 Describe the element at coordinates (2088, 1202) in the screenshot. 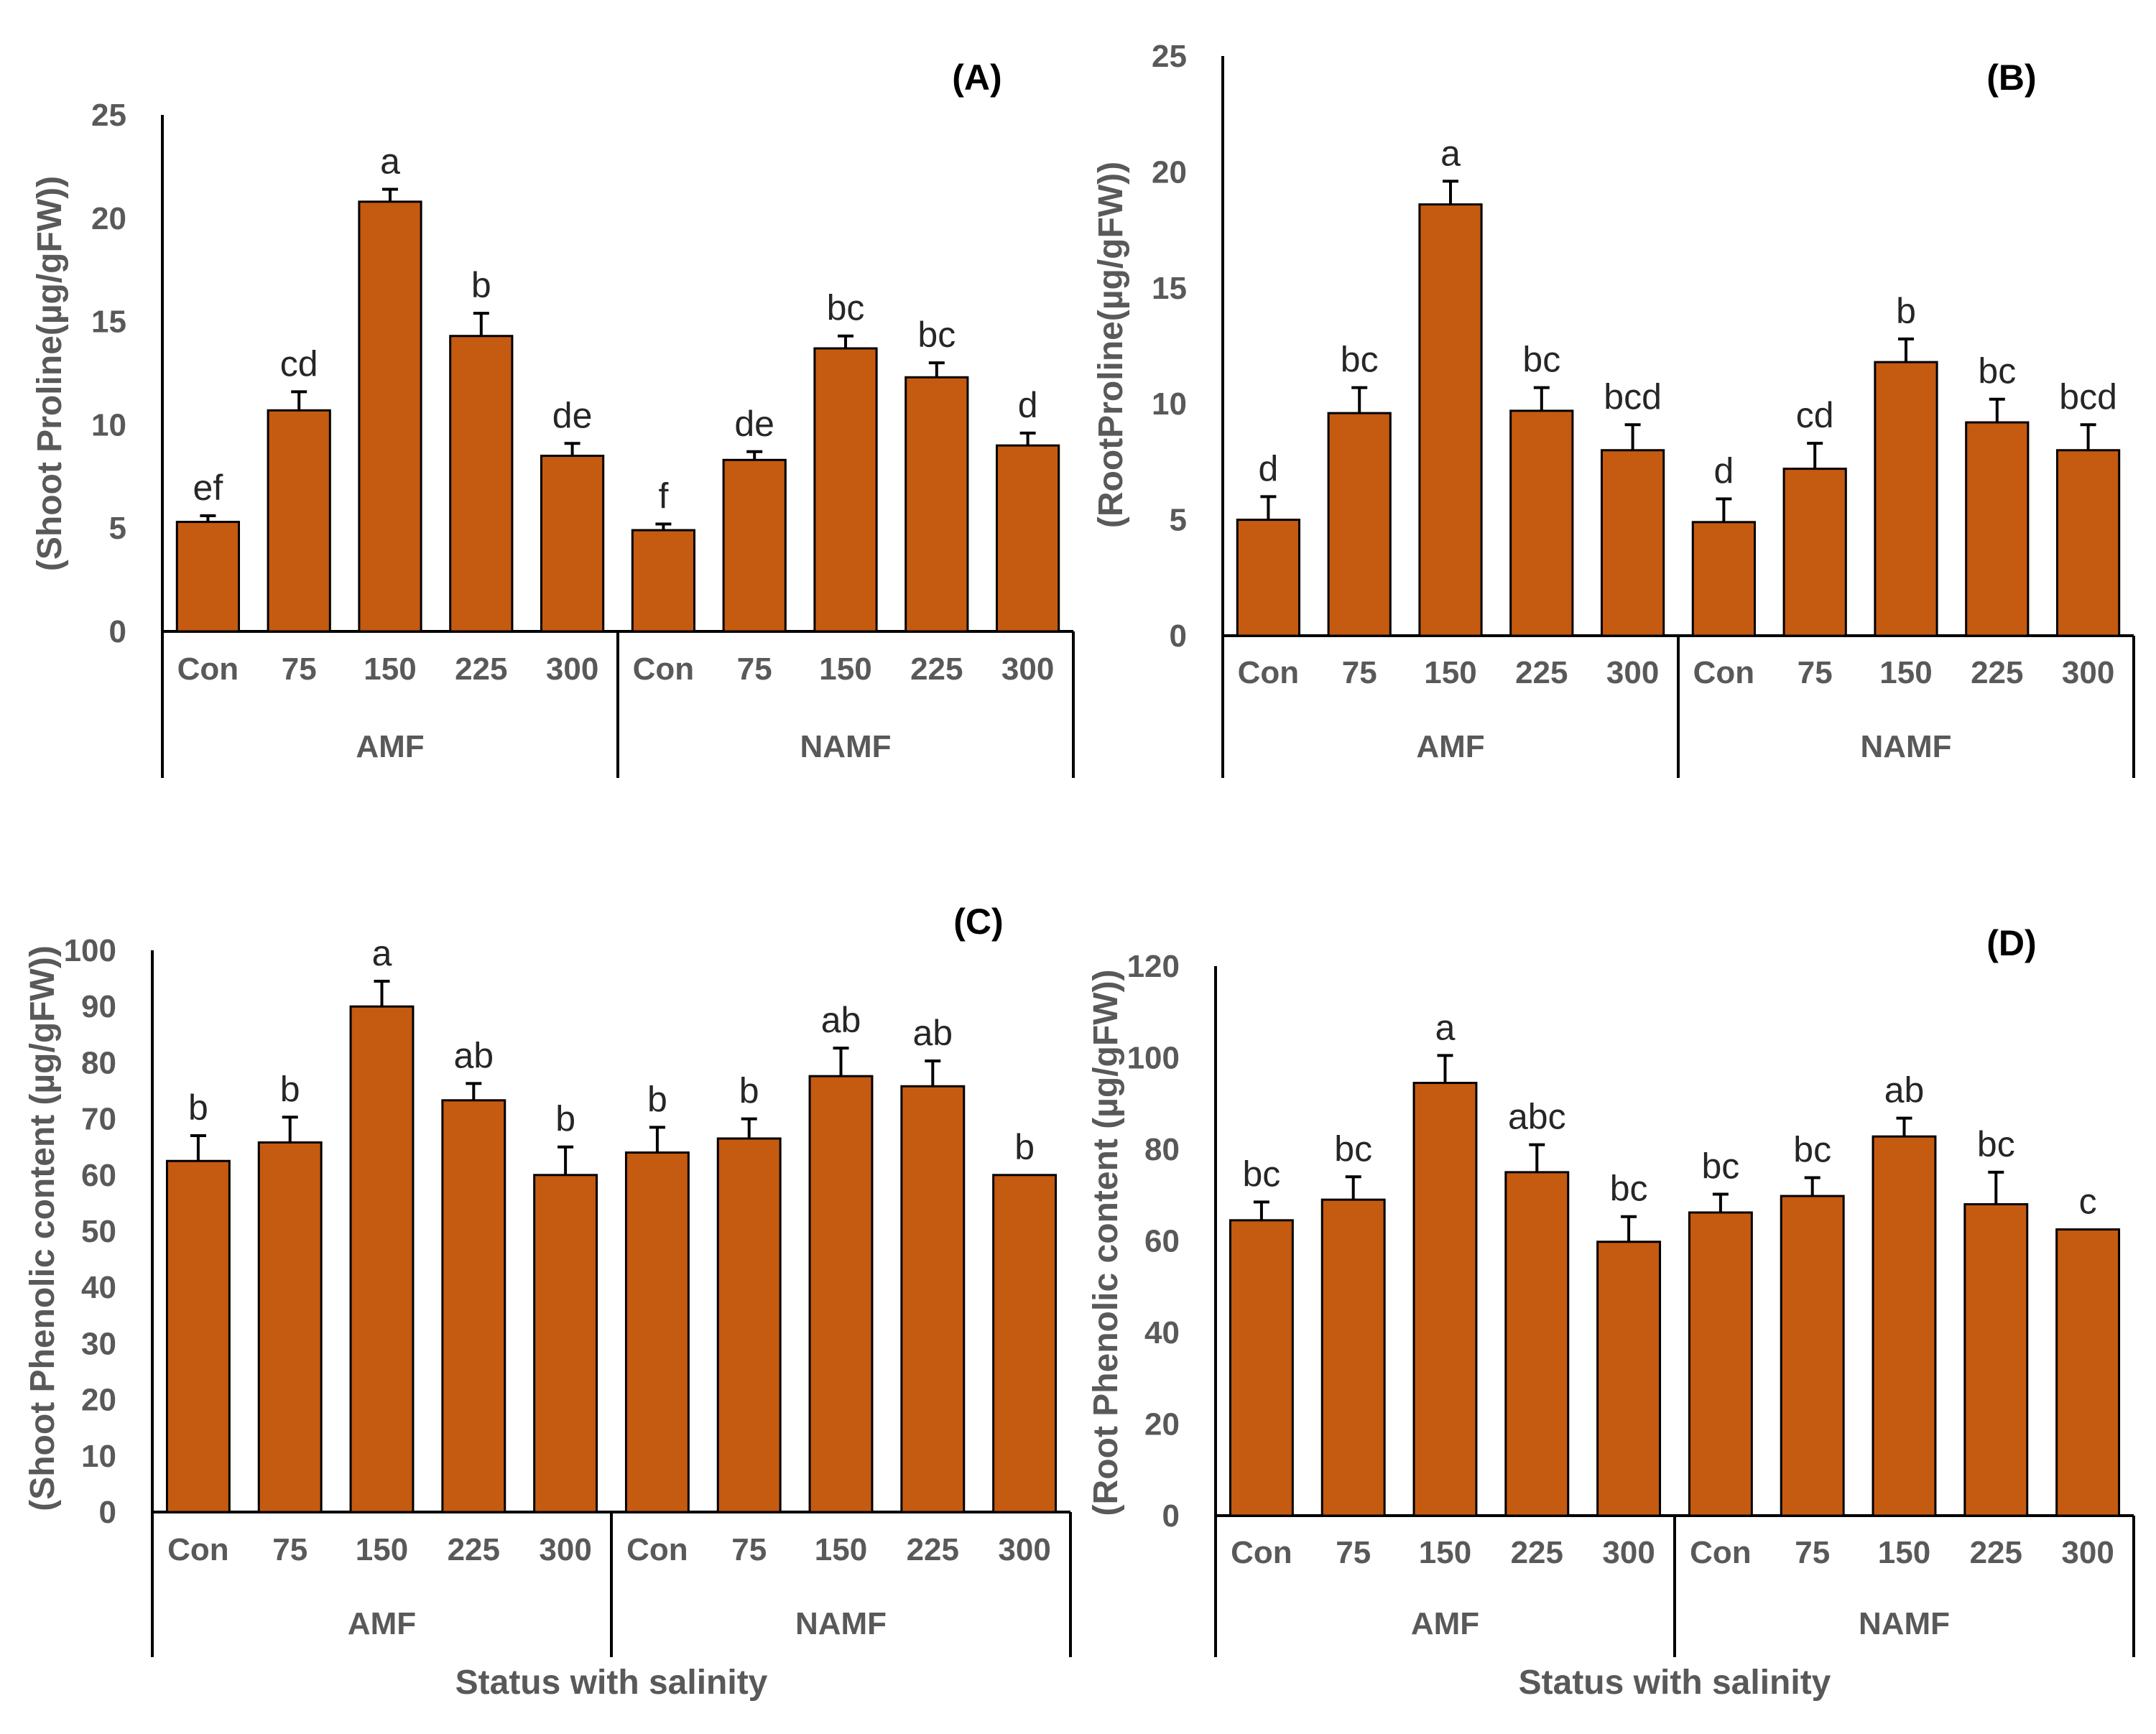

I see `significance-letter: c` at that location.